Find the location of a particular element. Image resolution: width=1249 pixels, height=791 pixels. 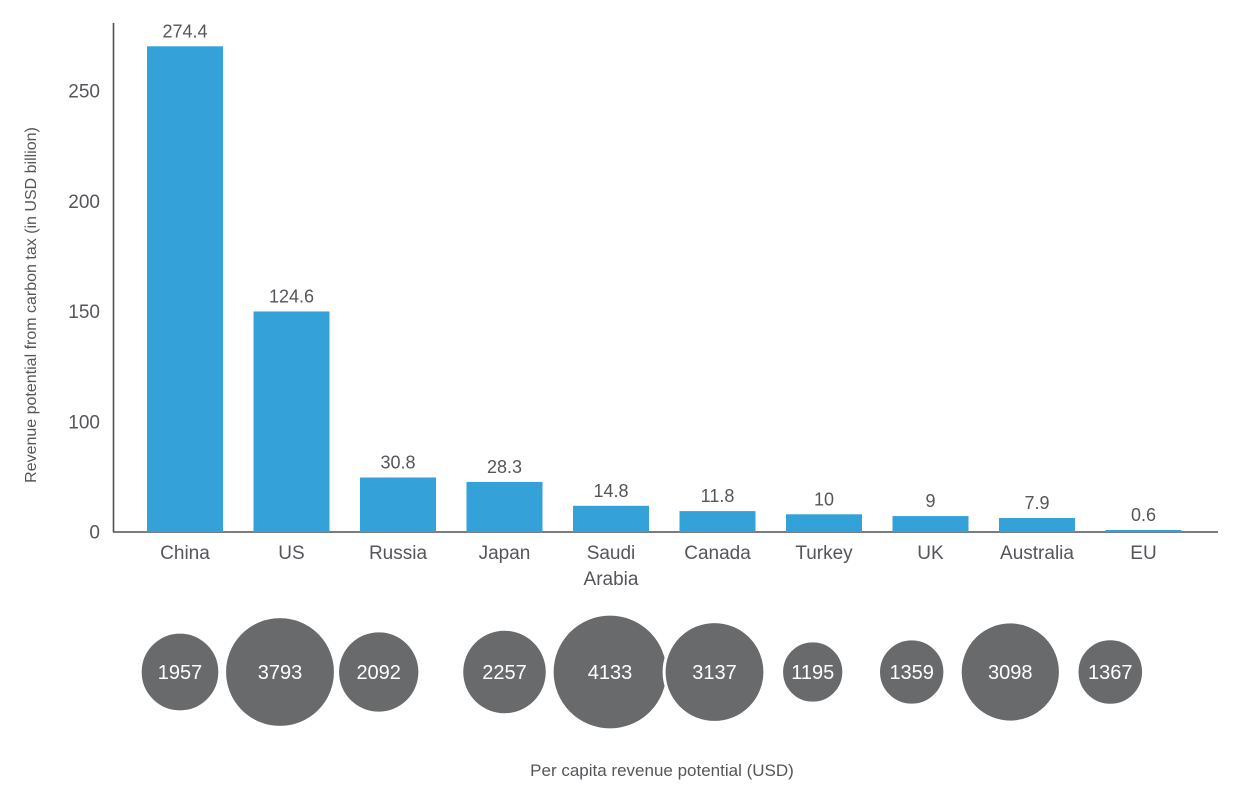

bar-uk is located at coordinates (930, 524).